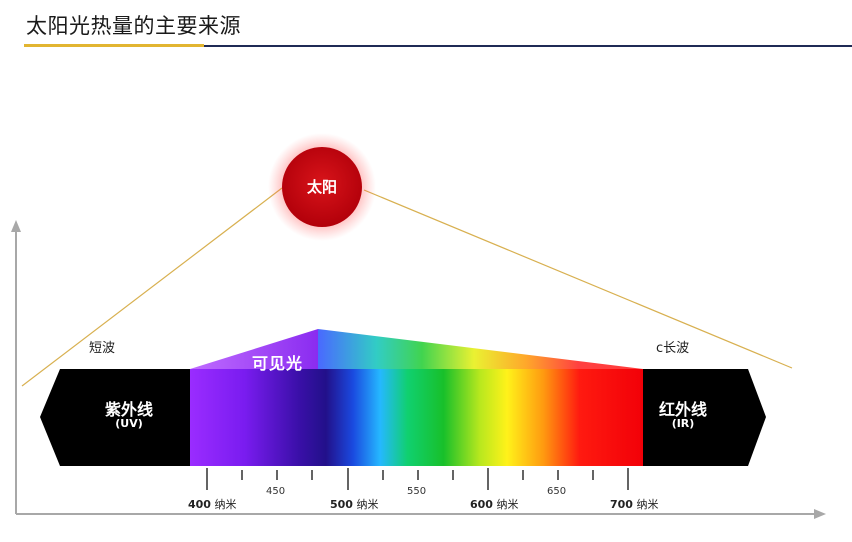  Describe the element at coordinates (416, 417) in the screenshot. I see `visible-spectrum-band` at that location.